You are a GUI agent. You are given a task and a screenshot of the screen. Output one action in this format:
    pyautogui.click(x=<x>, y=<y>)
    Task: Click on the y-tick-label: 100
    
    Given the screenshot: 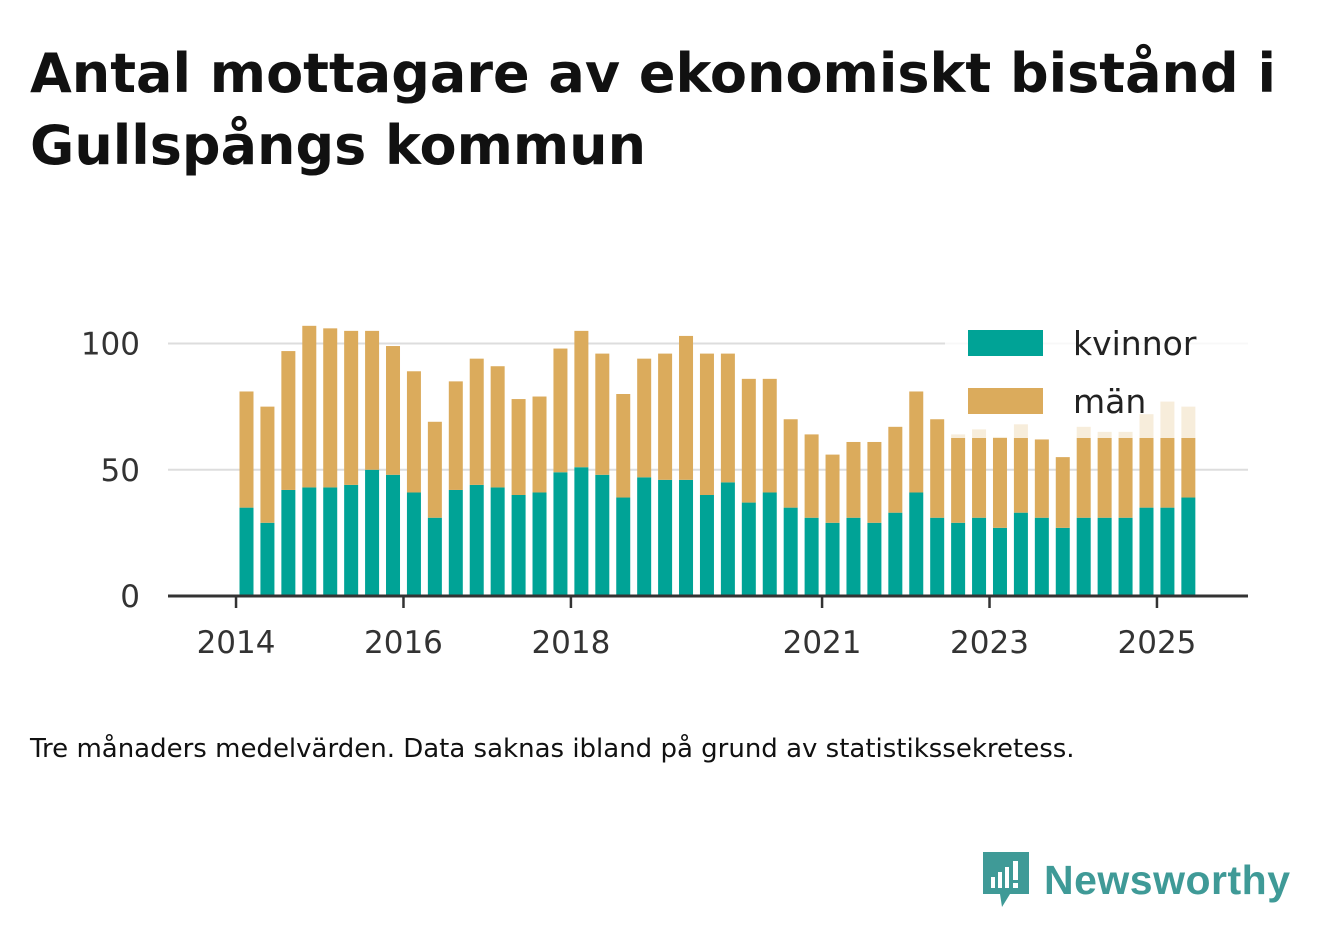 What is the action you would take?
    pyautogui.click(x=110, y=345)
    